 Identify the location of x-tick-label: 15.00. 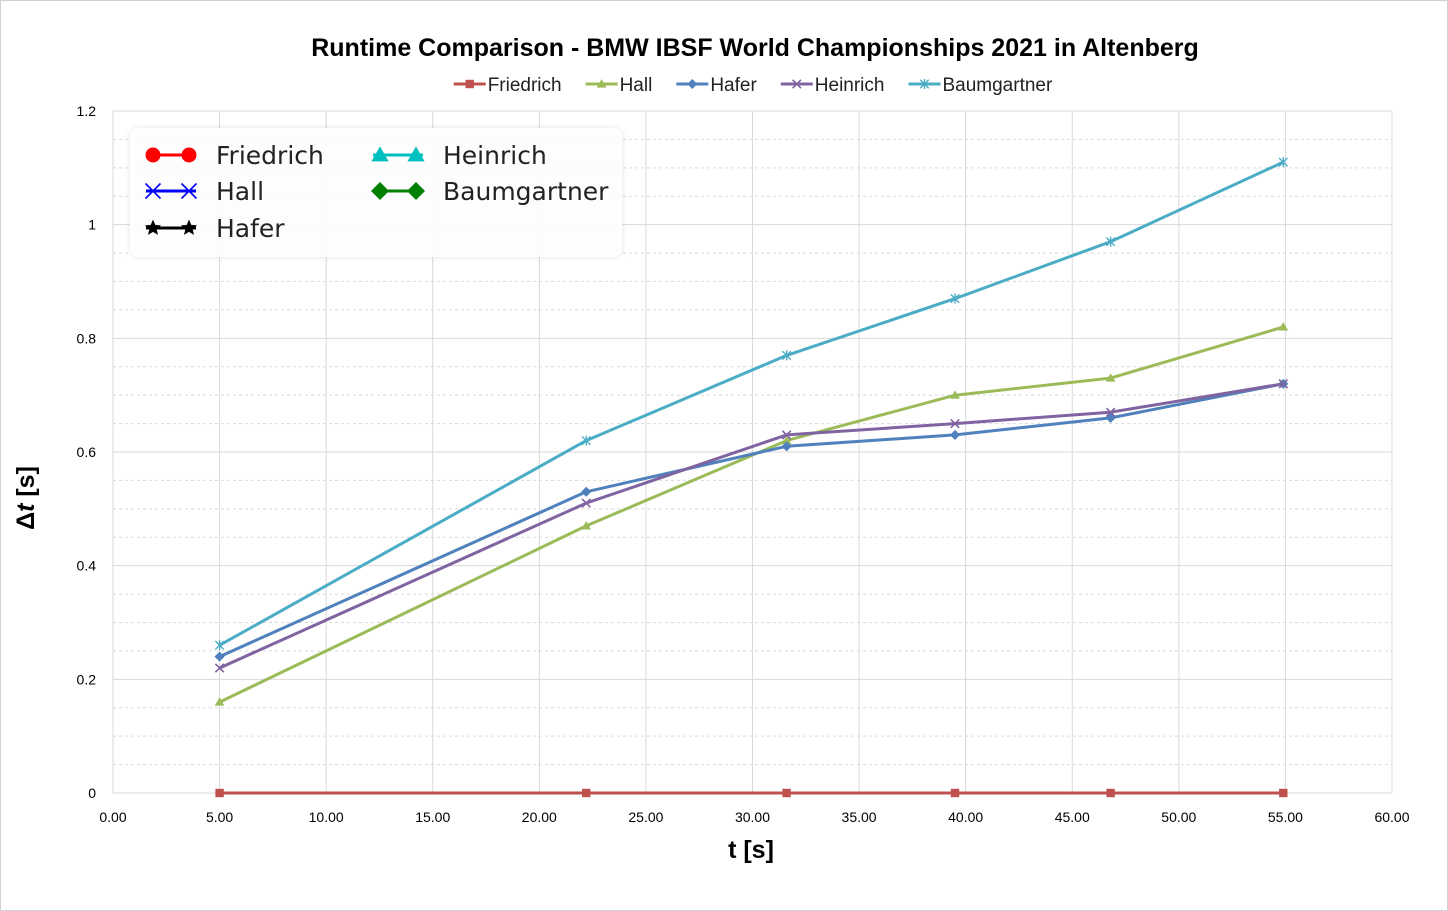
(432, 817).